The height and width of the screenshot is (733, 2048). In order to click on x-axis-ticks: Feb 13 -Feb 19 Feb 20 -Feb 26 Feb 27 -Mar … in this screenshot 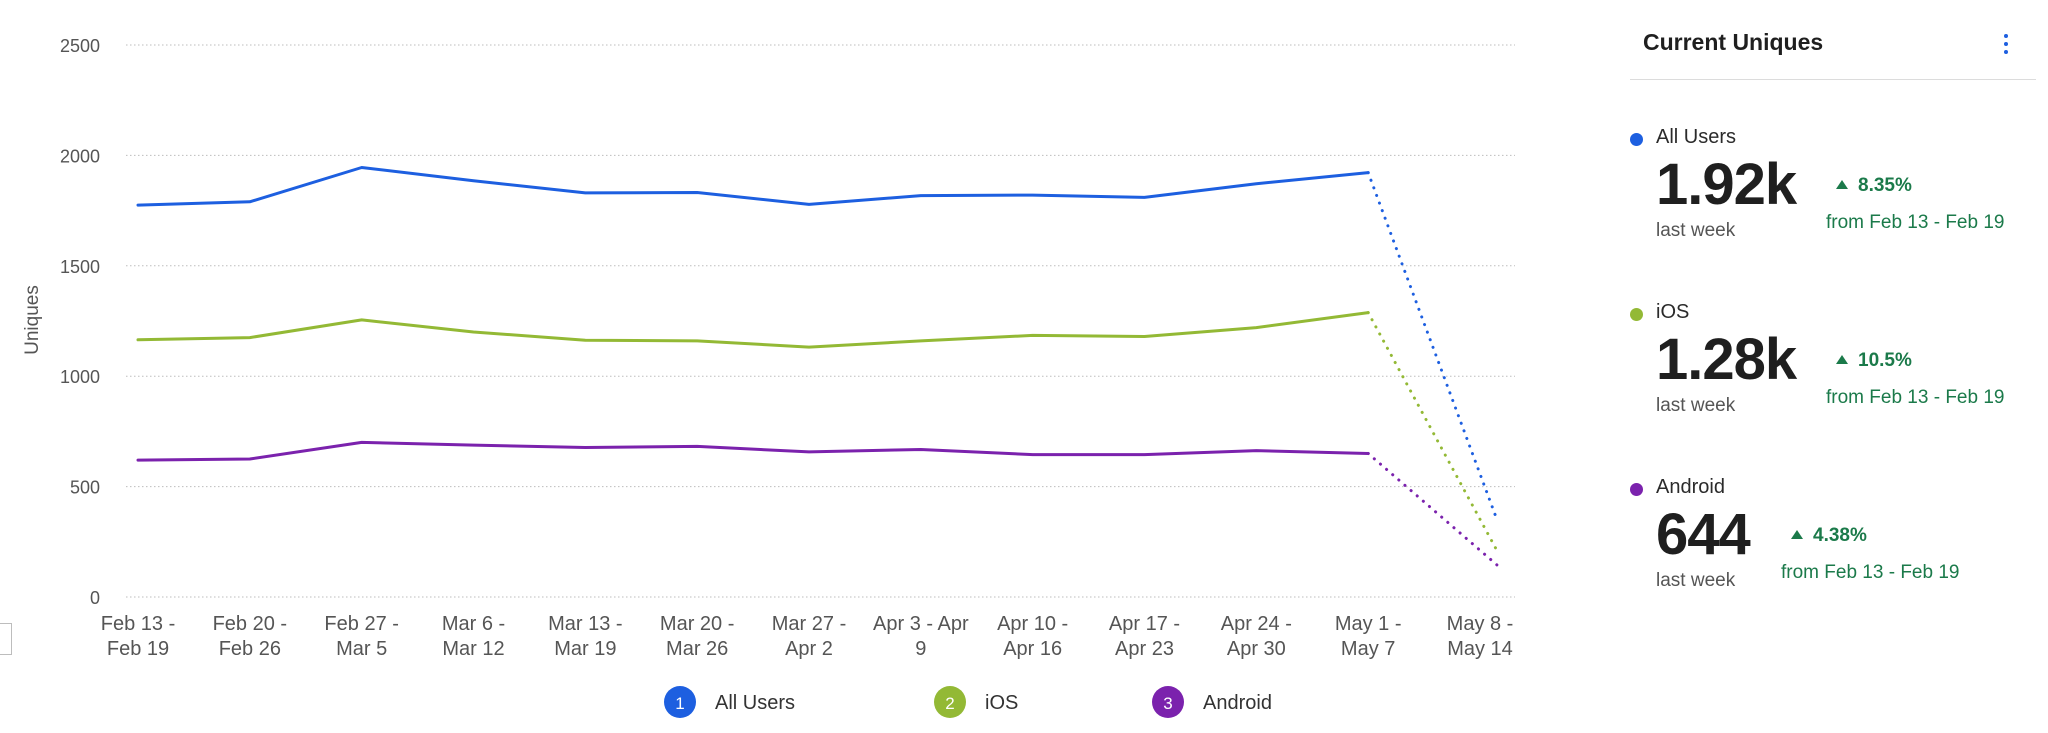, I will do `click(807, 636)`.